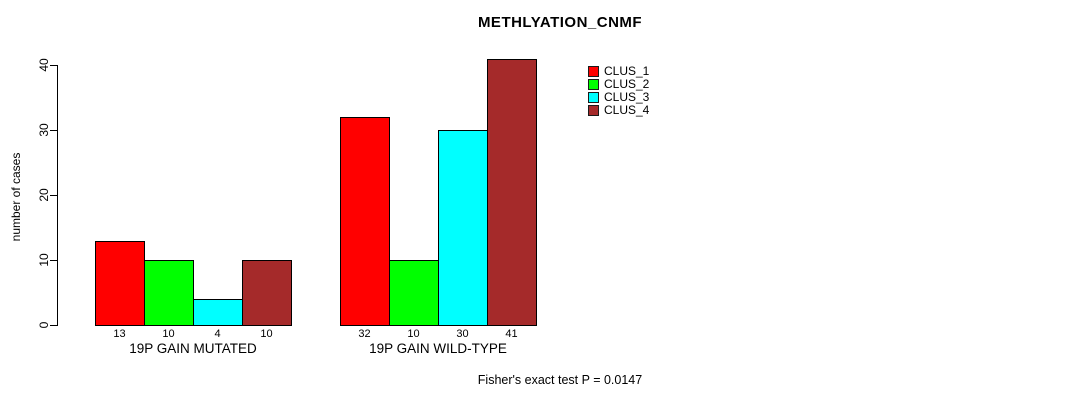 The width and height of the screenshot is (1090, 400). What do you see at coordinates (365, 221) in the screenshot?
I see `bar-clus_1-group2` at bounding box center [365, 221].